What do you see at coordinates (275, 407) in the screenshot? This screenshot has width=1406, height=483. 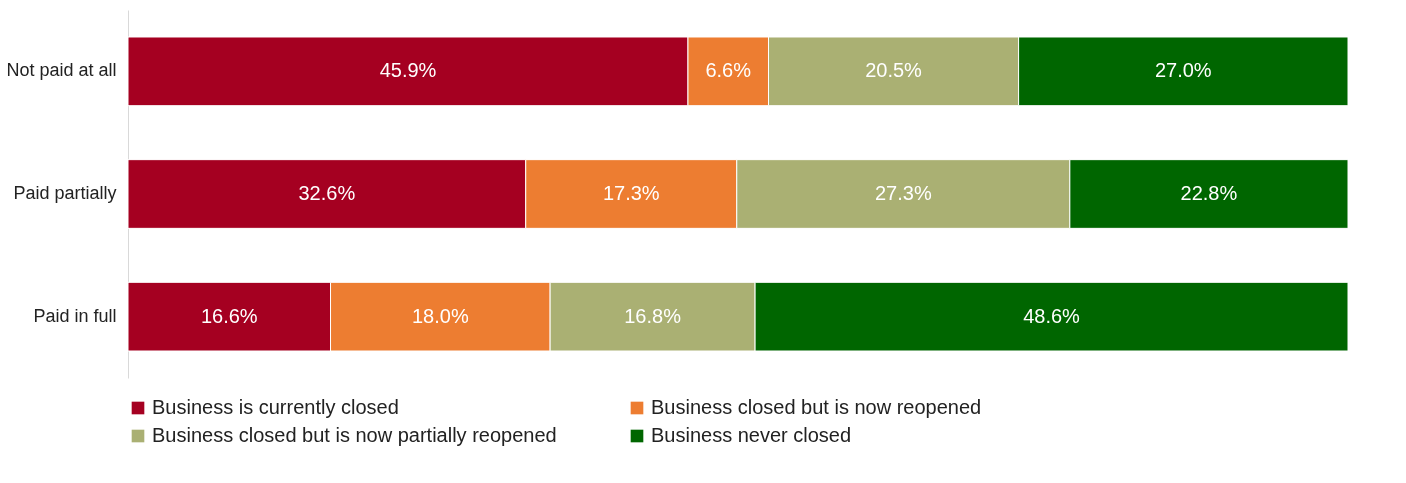 I see `legend-label: Business is currently closed` at bounding box center [275, 407].